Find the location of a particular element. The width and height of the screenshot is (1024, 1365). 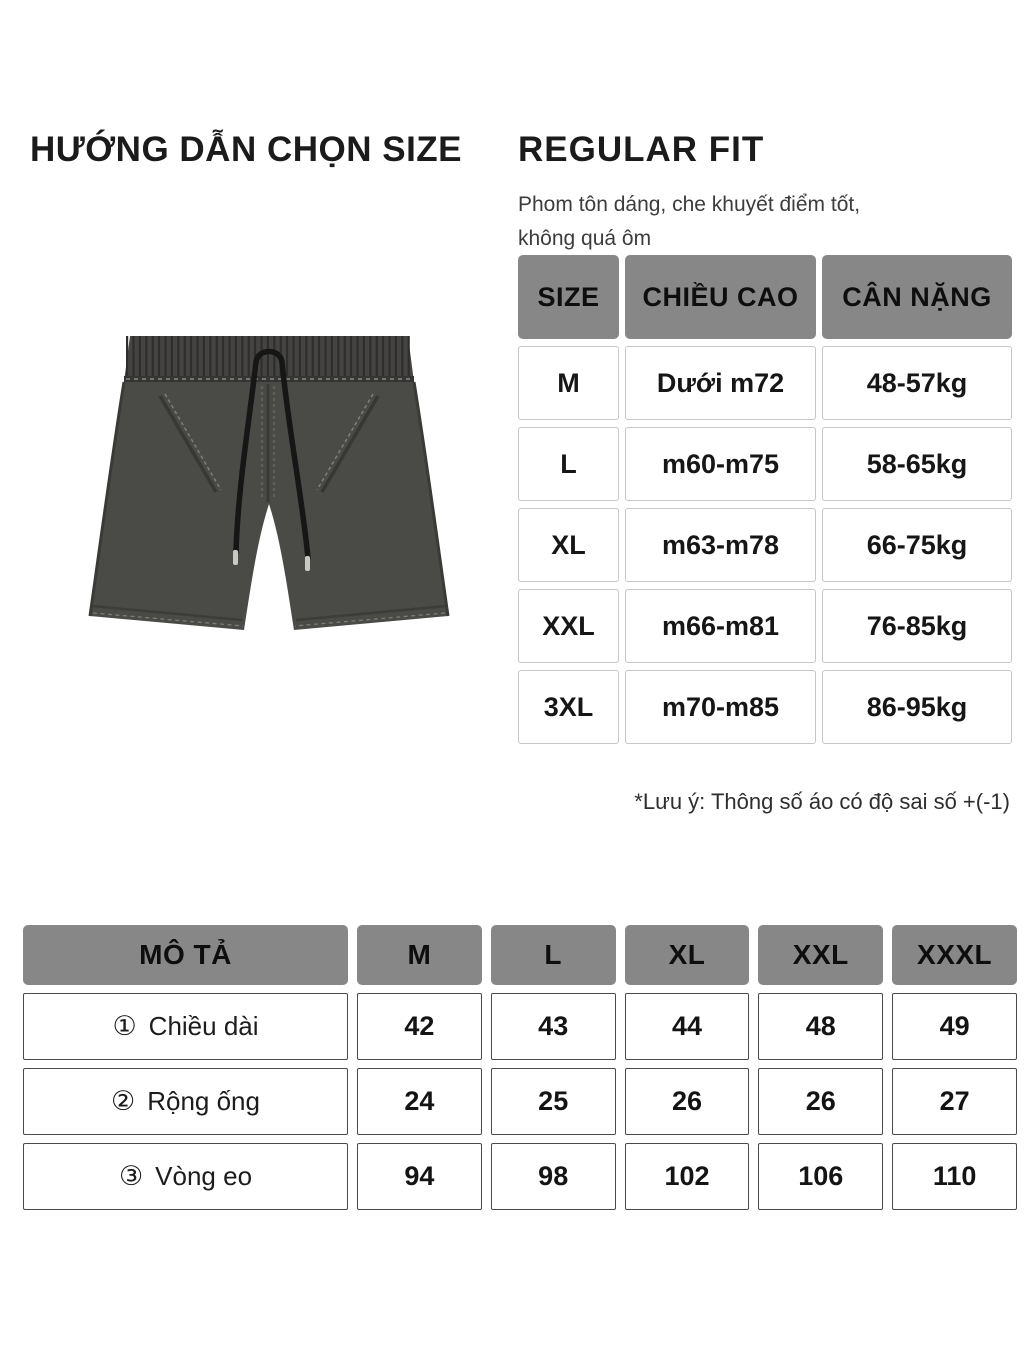

weight-cell: 66-75kg is located at coordinates (917, 545).